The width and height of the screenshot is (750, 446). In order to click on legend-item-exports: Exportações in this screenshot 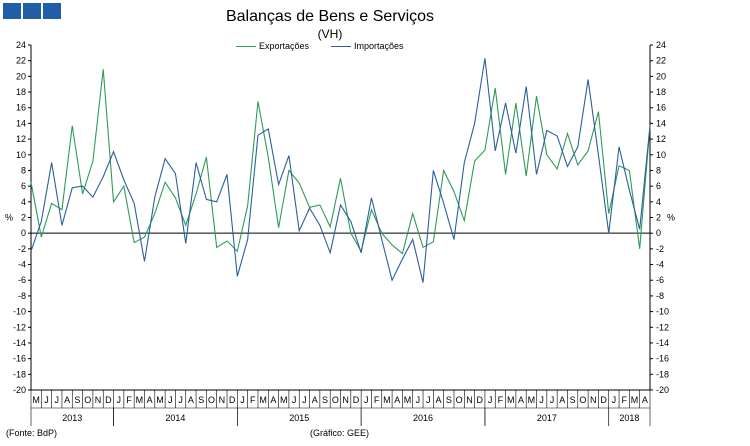, I will do `click(272, 46)`.